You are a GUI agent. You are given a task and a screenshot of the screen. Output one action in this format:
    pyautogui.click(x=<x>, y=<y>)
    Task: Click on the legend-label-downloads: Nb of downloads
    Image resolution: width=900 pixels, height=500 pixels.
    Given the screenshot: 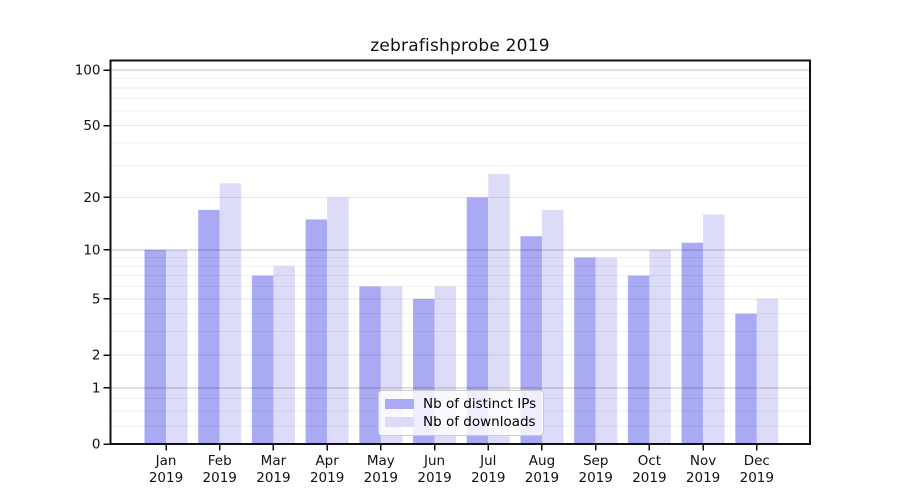 What is the action you would take?
    pyautogui.click(x=479, y=422)
    